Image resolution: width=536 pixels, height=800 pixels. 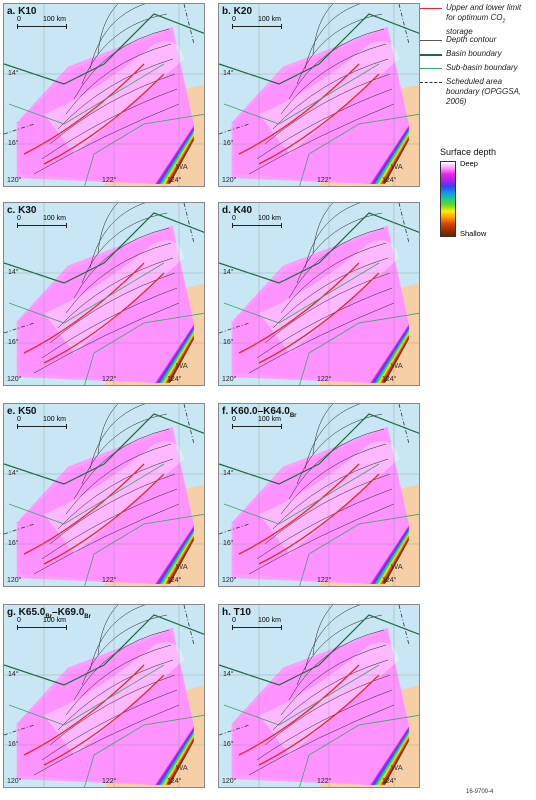 I want to click on panel-title: d. K40, so click(x=237, y=211).